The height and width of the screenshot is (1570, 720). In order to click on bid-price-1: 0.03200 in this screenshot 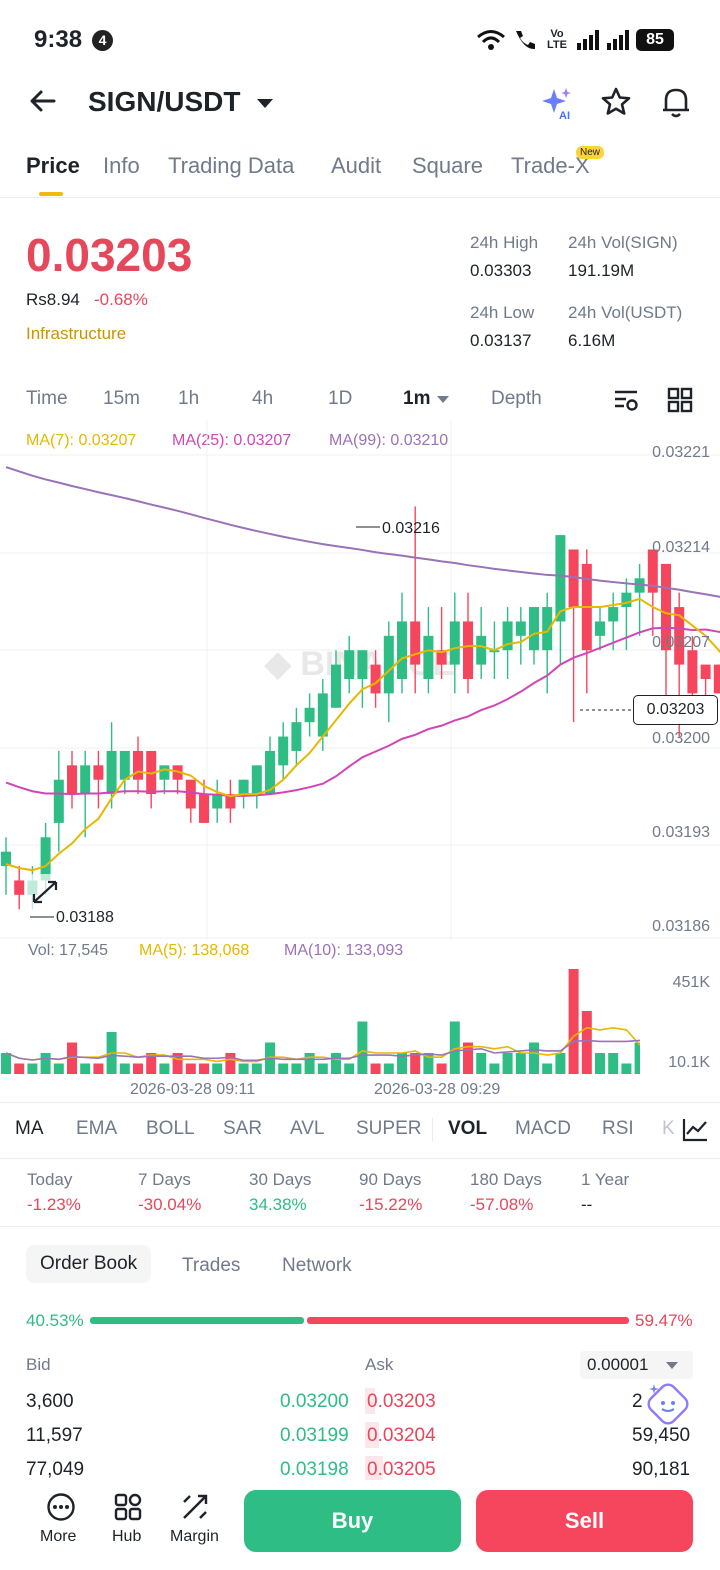, I will do `click(314, 1401)`.